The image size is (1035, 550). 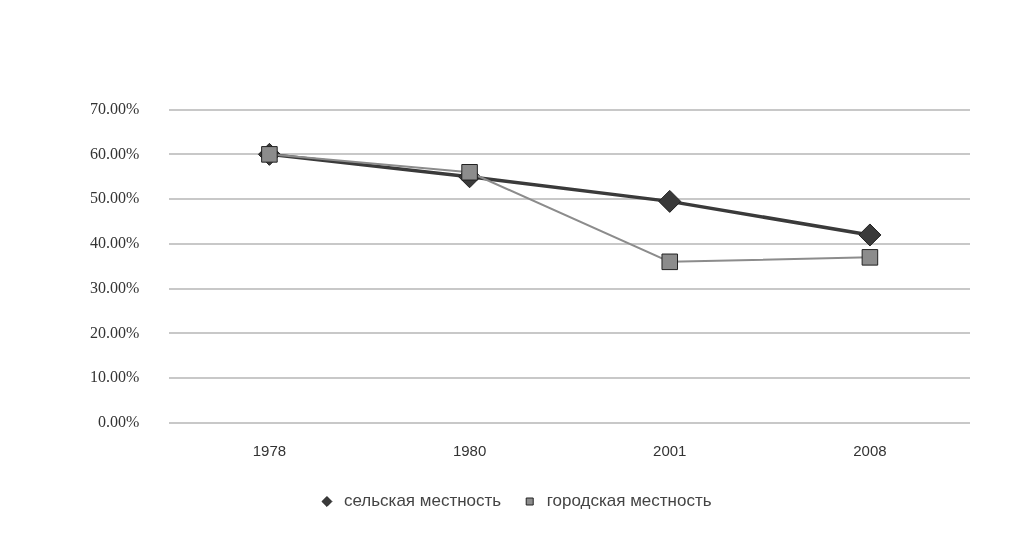 What do you see at coordinates (119, 422) in the screenshot?
I see `y-tick-label: 0.00%` at bounding box center [119, 422].